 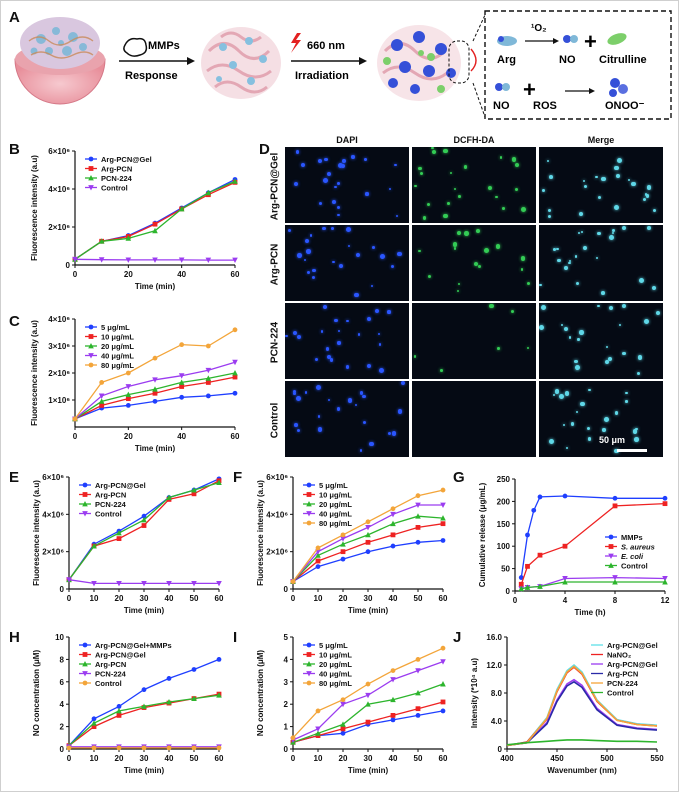 What do you see at coordinates (194, 598) in the screenshot?
I see `x-tick-label: 50` at bounding box center [194, 598].